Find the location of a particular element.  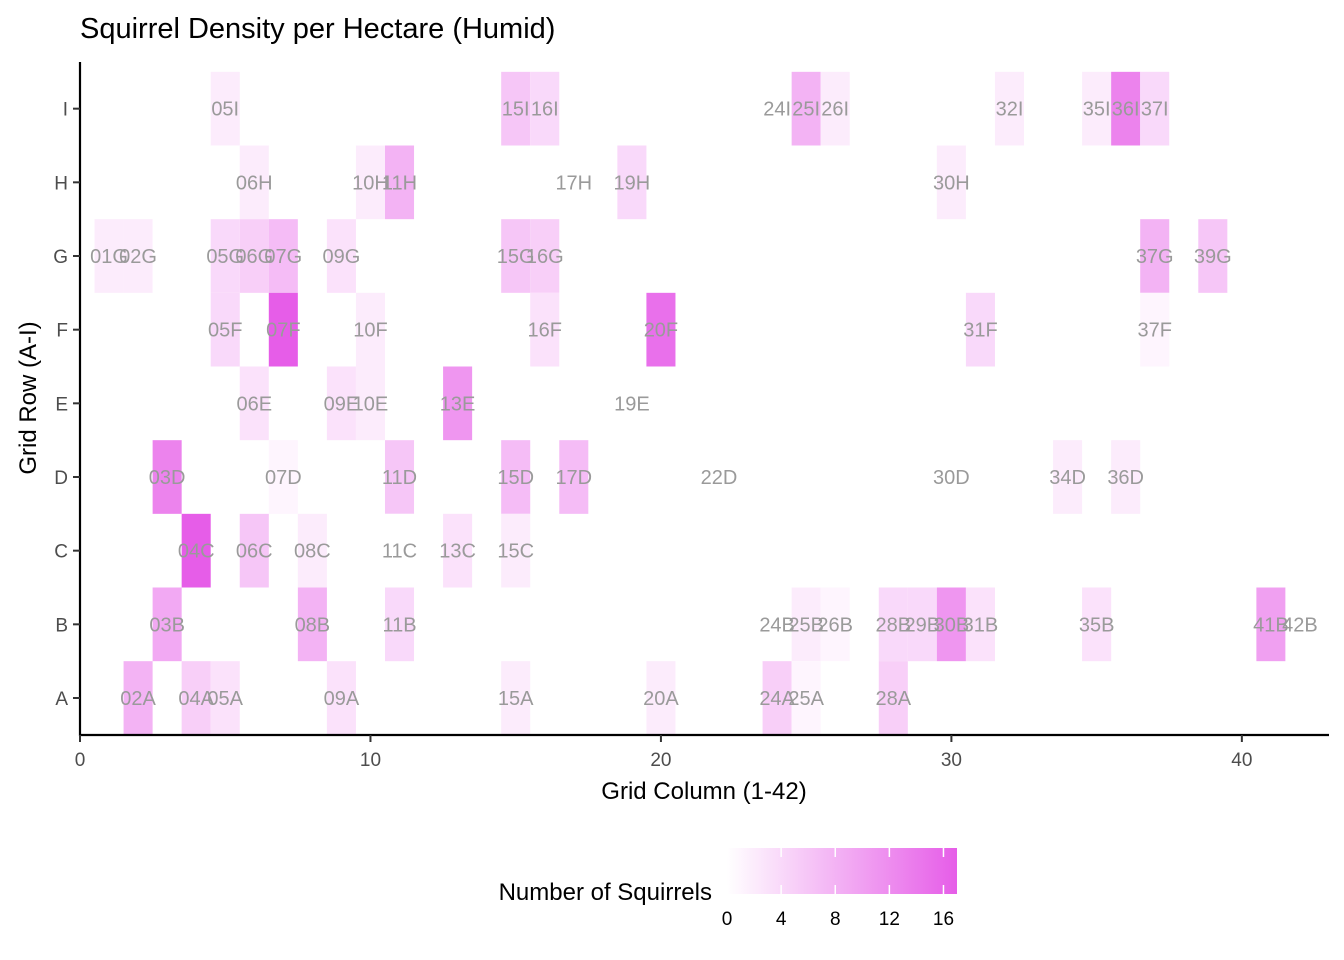

heatmap-cell-10H is located at coordinates (370, 182).